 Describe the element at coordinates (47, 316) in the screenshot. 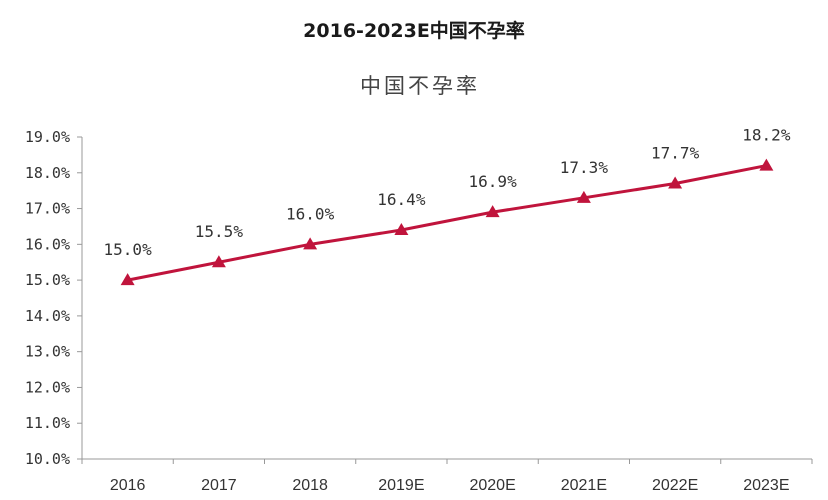

I see `y-tick-label: 14.0%` at that location.